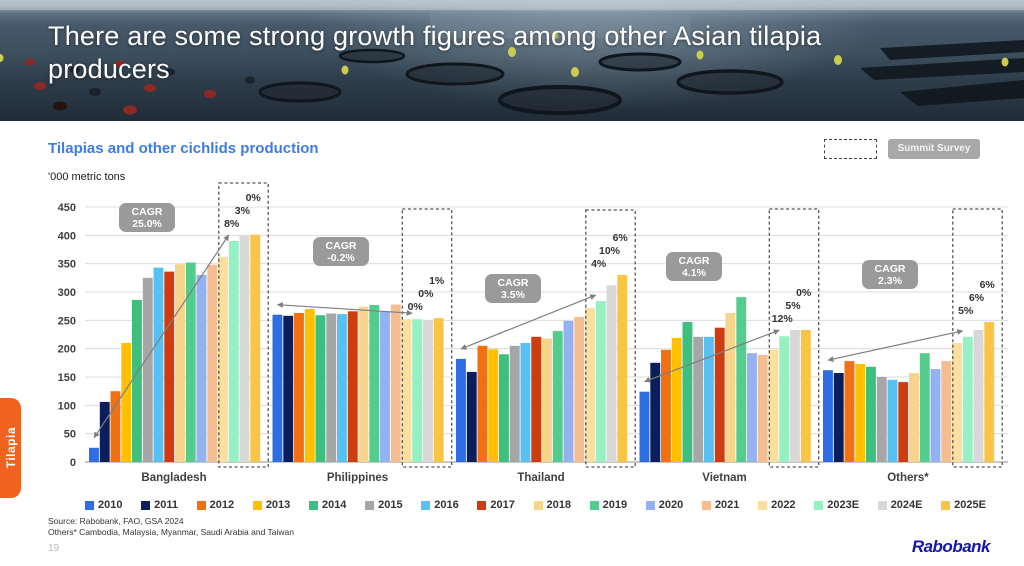 This screenshot has width=1024, height=566. Describe the element at coordinates (671, 505) in the screenshot. I see `legend-label: 2020` at that location.